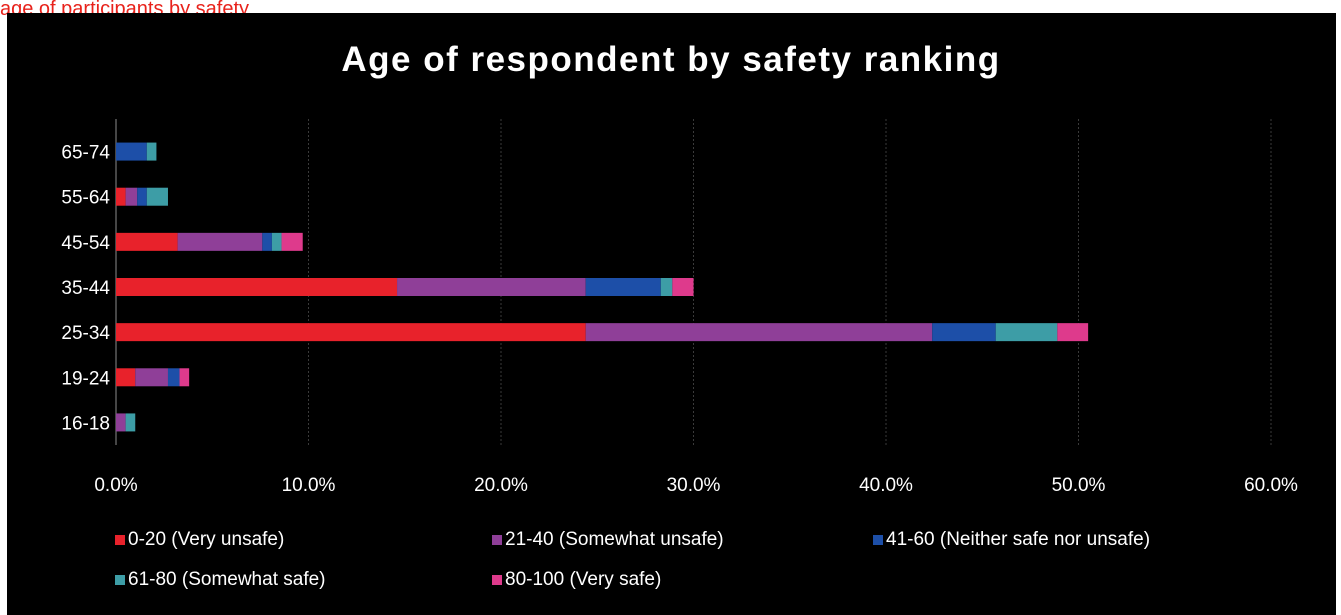 Image resolution: width=1341 pixels, height=615 pixels. I want to click on y-tick-label: 25-34, so click(85, 333).